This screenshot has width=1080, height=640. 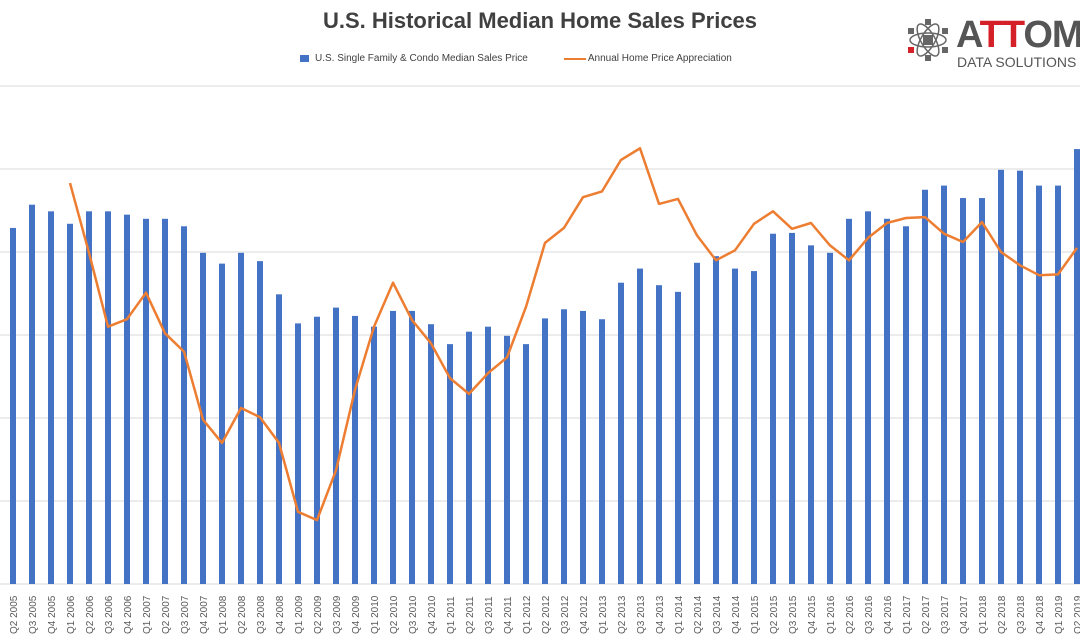 What do you see at coordinates (280, 614) in the screenshot?
I see `x-tick-label: Q4 2008` at bounding box center [280, 614].